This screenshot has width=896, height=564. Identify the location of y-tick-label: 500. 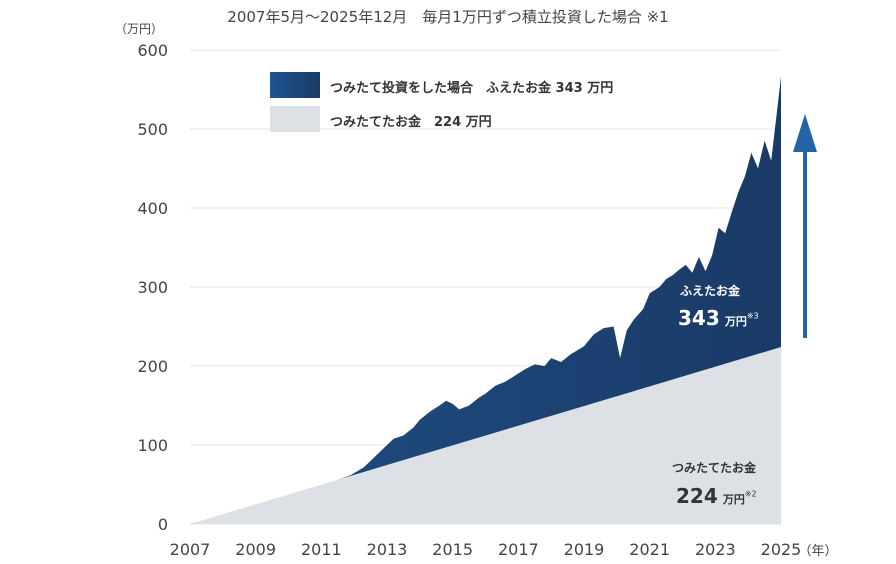
(152, 129).